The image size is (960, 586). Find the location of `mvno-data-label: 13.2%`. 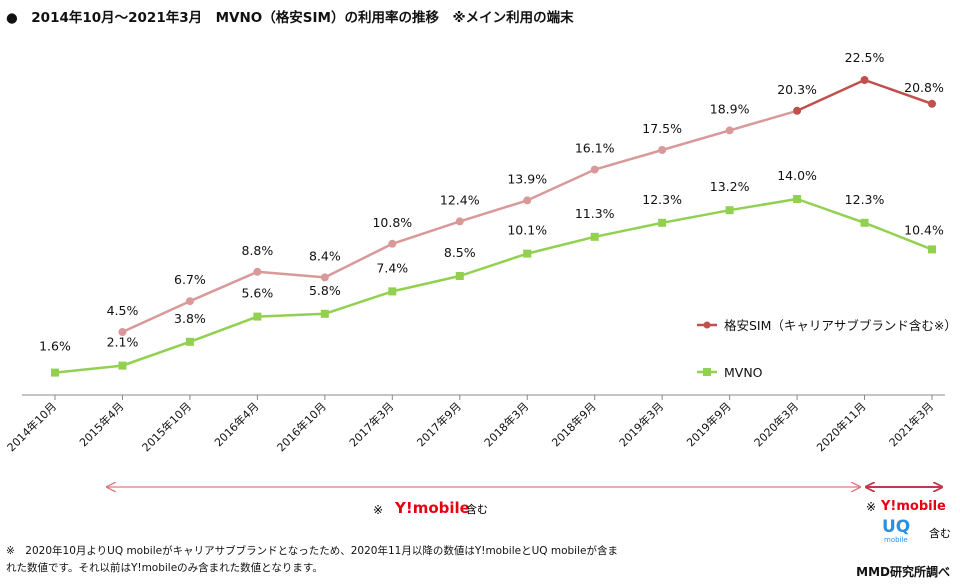

mvno-data-label: 13.2% is located at coordinates (730, 186).